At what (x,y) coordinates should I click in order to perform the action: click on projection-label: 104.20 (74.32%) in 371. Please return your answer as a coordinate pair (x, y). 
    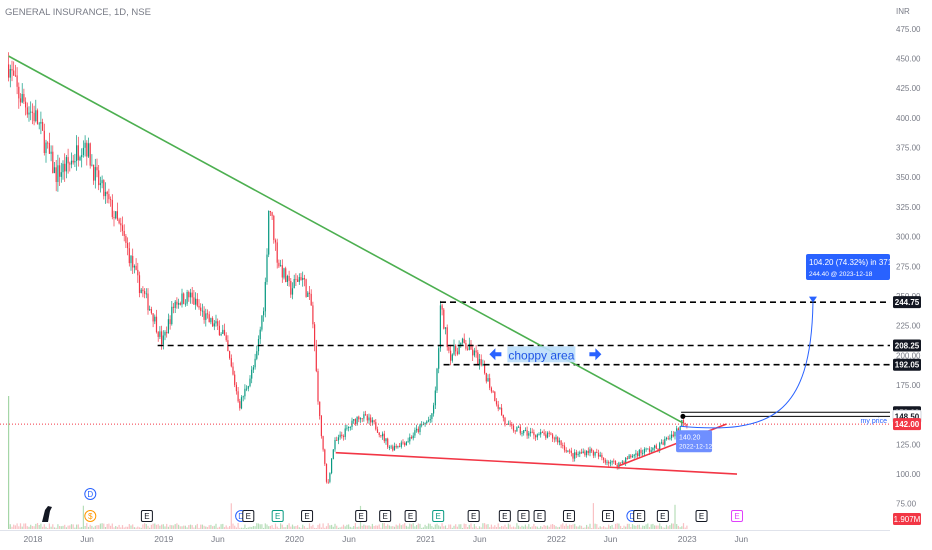
    Looking at the image, I should click on (851, 262).